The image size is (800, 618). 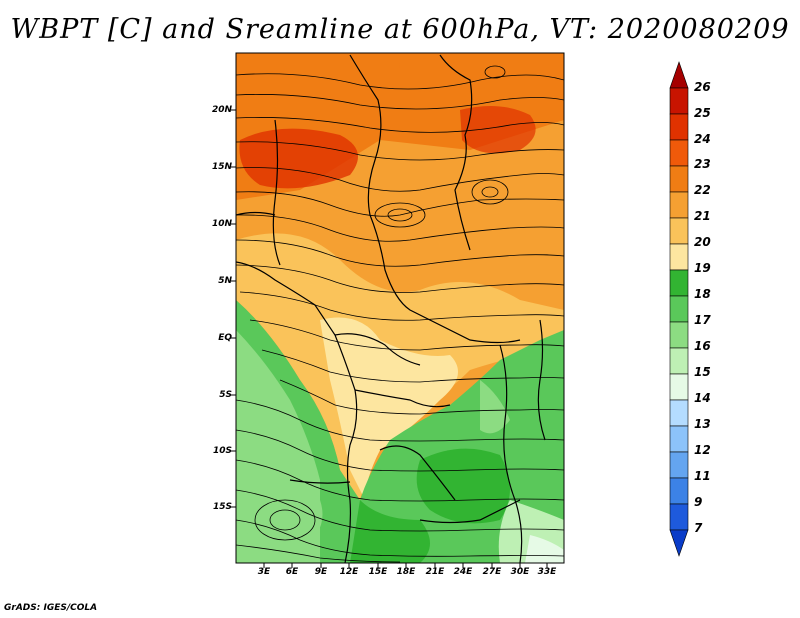 I want to click on colorbar-label: 20, so click(x=702, y=242).